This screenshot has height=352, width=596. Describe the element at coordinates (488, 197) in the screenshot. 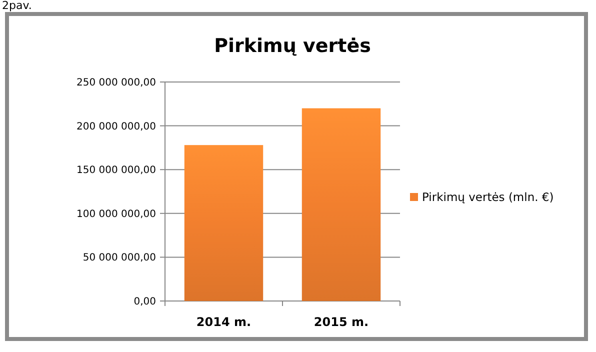

I see `legend-label: Pirkimų vertės (mln. €)` at that location.